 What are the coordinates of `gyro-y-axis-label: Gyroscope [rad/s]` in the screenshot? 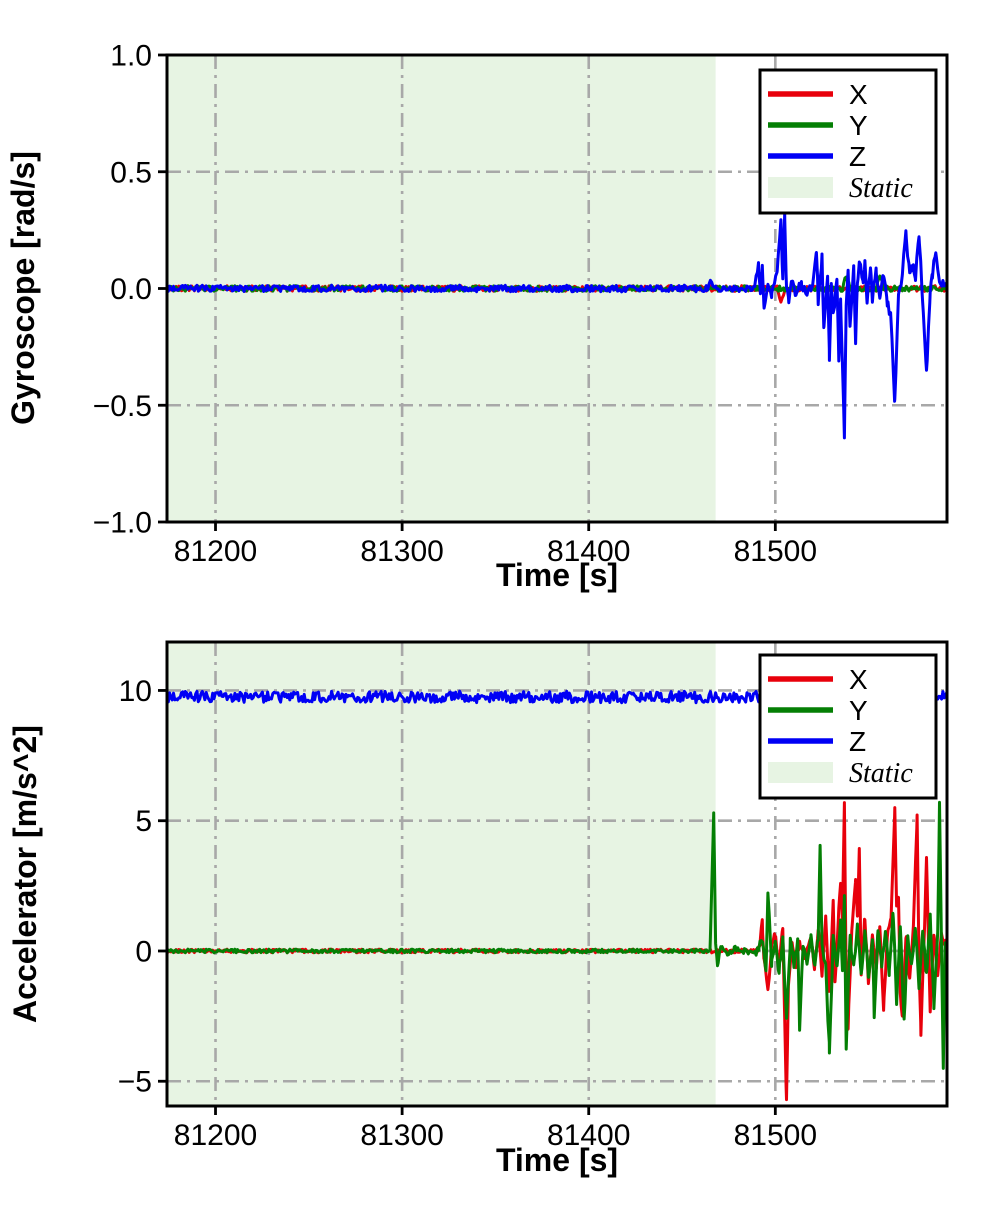 It's located at (23, 288).